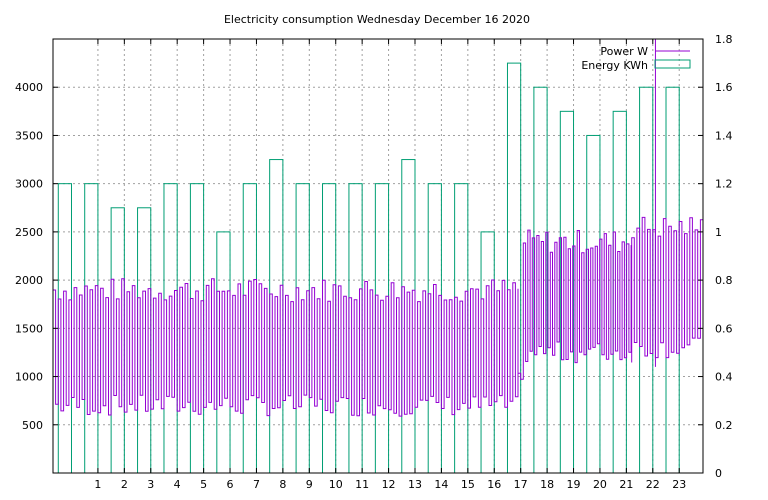 This screenshot has width=768, height=500. I want to click on y-left-tick-label: 2500, so click(29, 232).